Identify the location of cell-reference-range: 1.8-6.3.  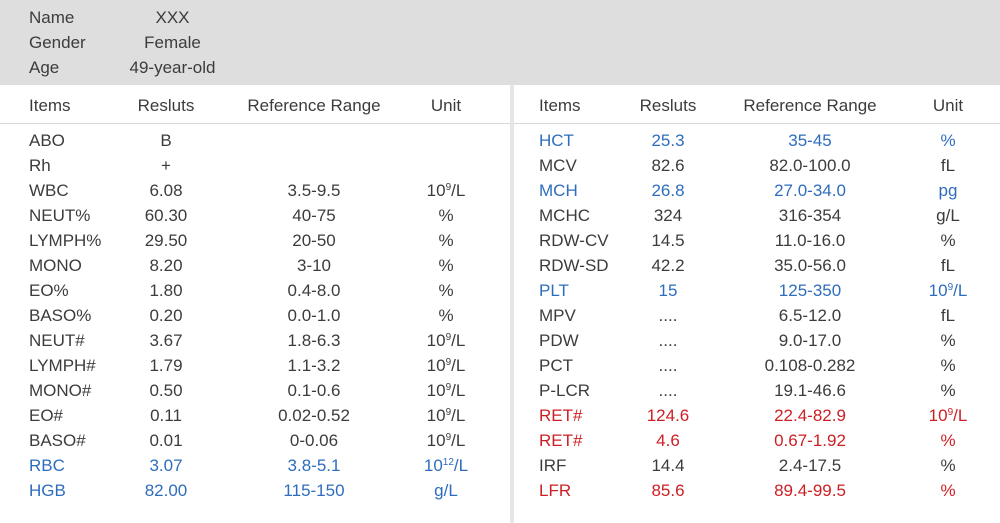
(314, 340).